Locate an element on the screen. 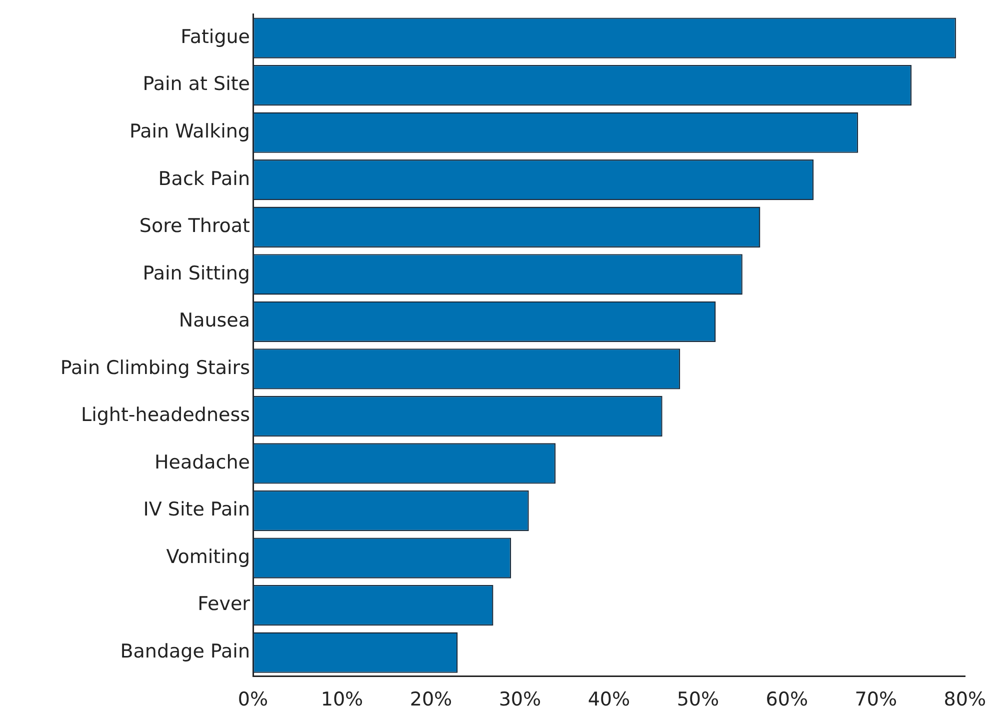 The width and height of the screenshot is (989, 721). x-tick-label: 0% is located at coordinates (253, 699).